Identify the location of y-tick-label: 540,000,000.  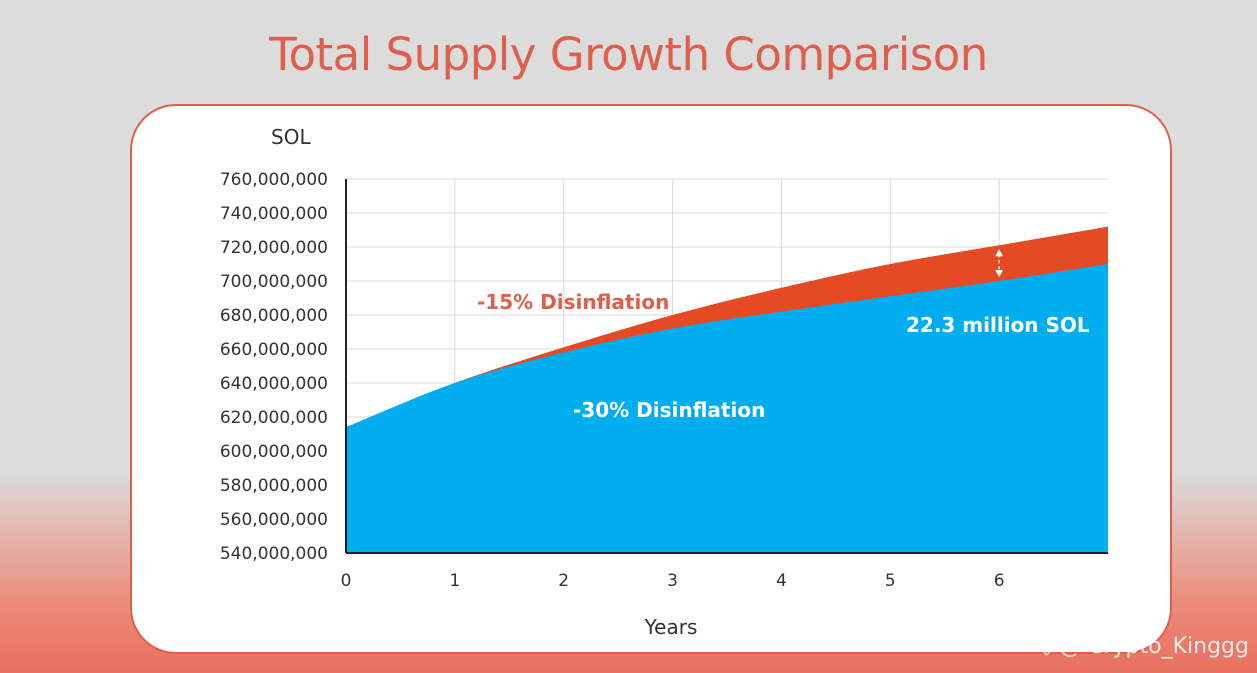
(274, 554).